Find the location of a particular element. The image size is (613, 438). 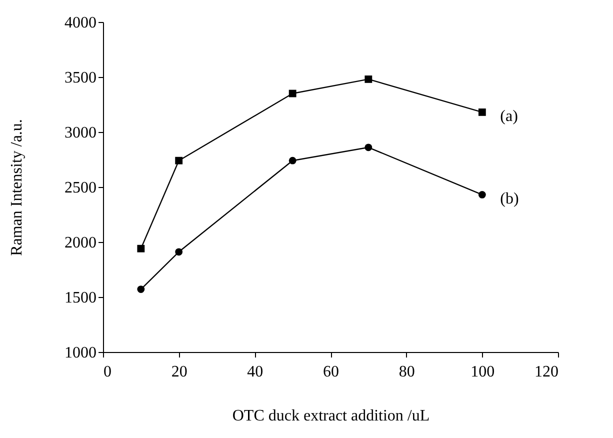

series-label: (a) is located at coordinates (509, 117).